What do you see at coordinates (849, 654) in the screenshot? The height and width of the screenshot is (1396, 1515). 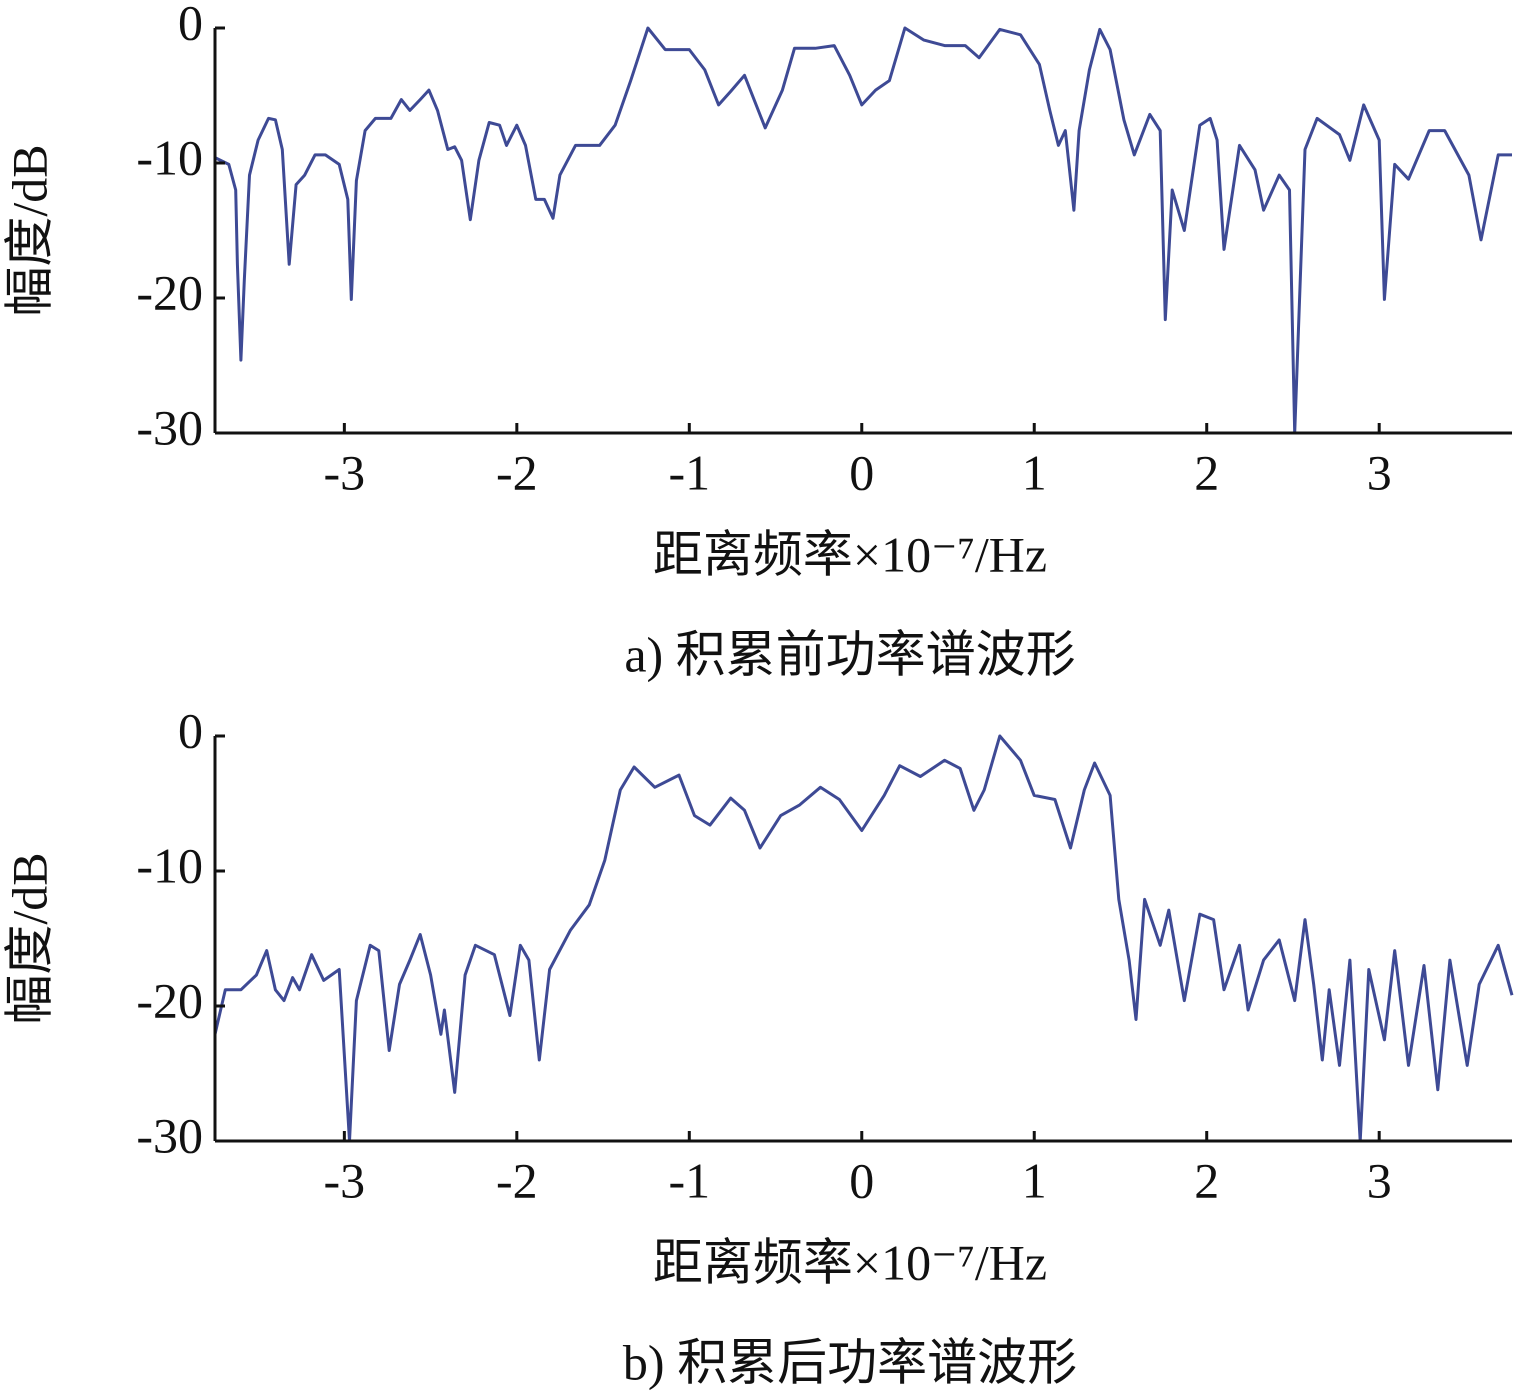 I see `chart-caption: a) 积累前功率谱波形` at bounding box center [849, 654].